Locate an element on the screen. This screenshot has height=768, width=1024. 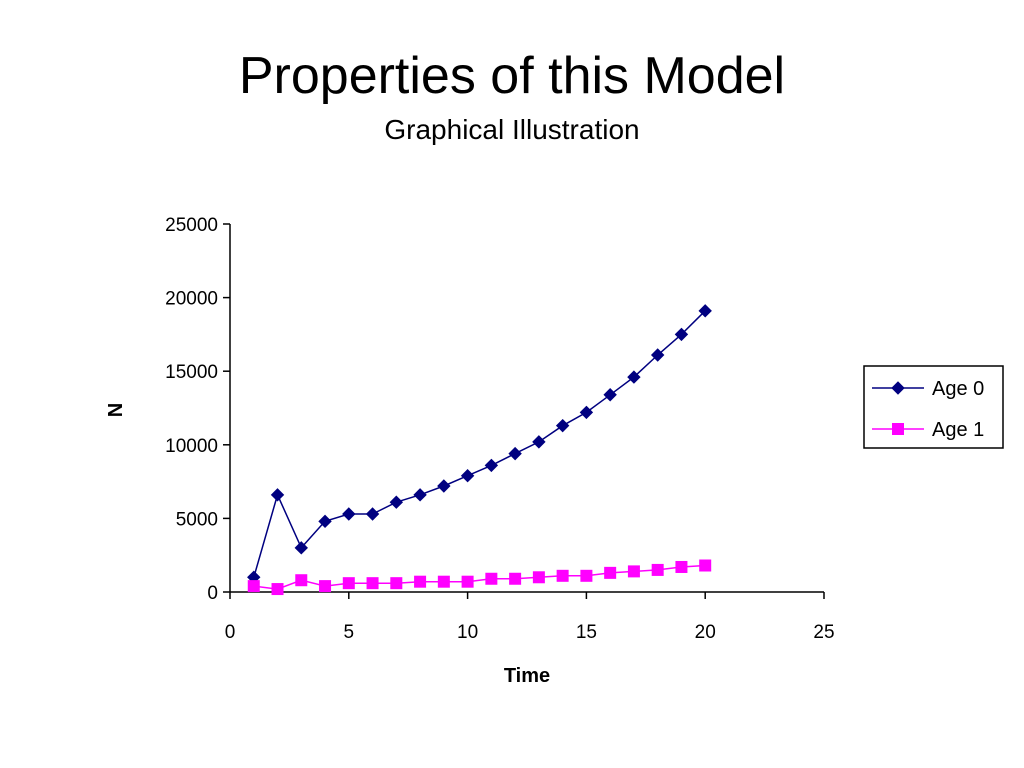
y-tick-label: 0 is located at coordinates (212, 593).